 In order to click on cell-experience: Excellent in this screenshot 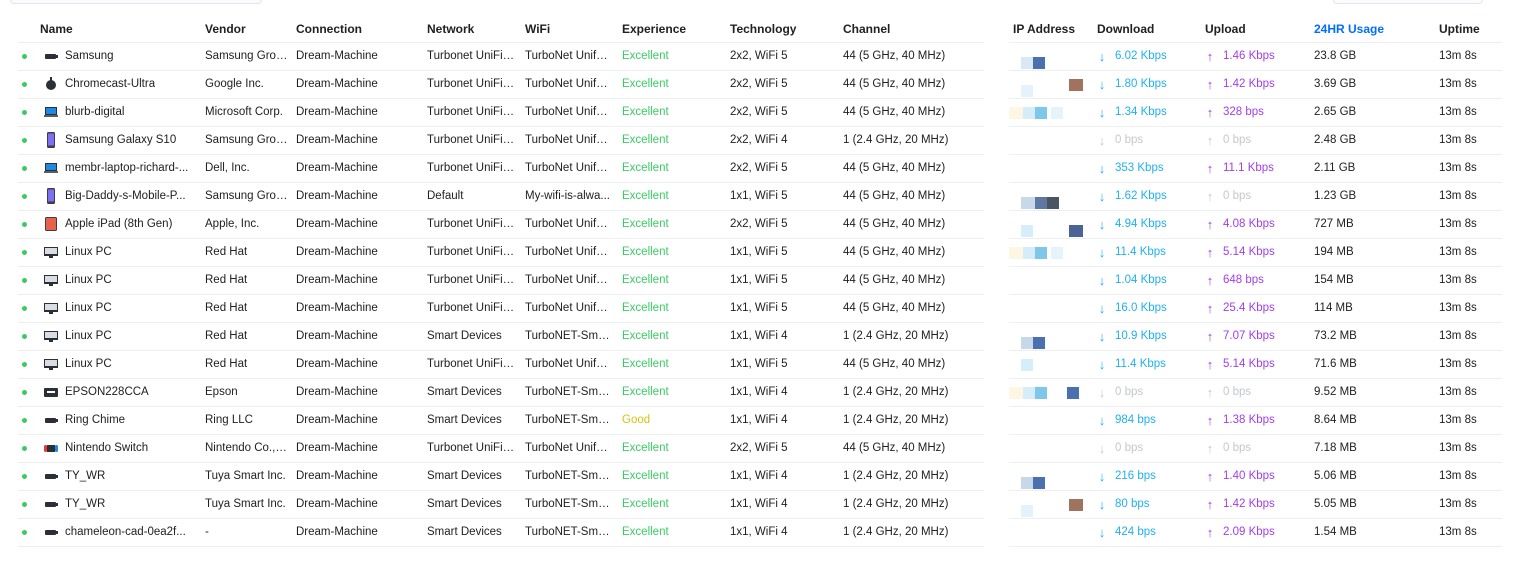, I will do `click(672, 363)`.